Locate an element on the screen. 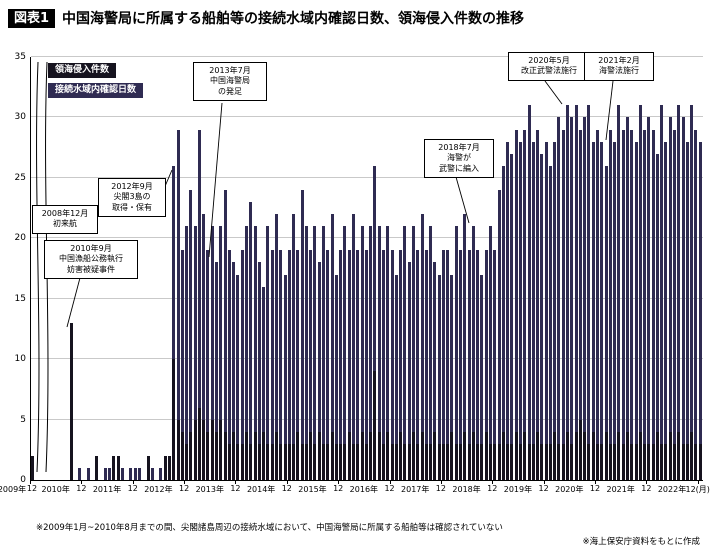 This screenshot has width=710, height=548. legend: 領海侵入件数 接続水域内確認日数 is located at coordinates (96, 80).